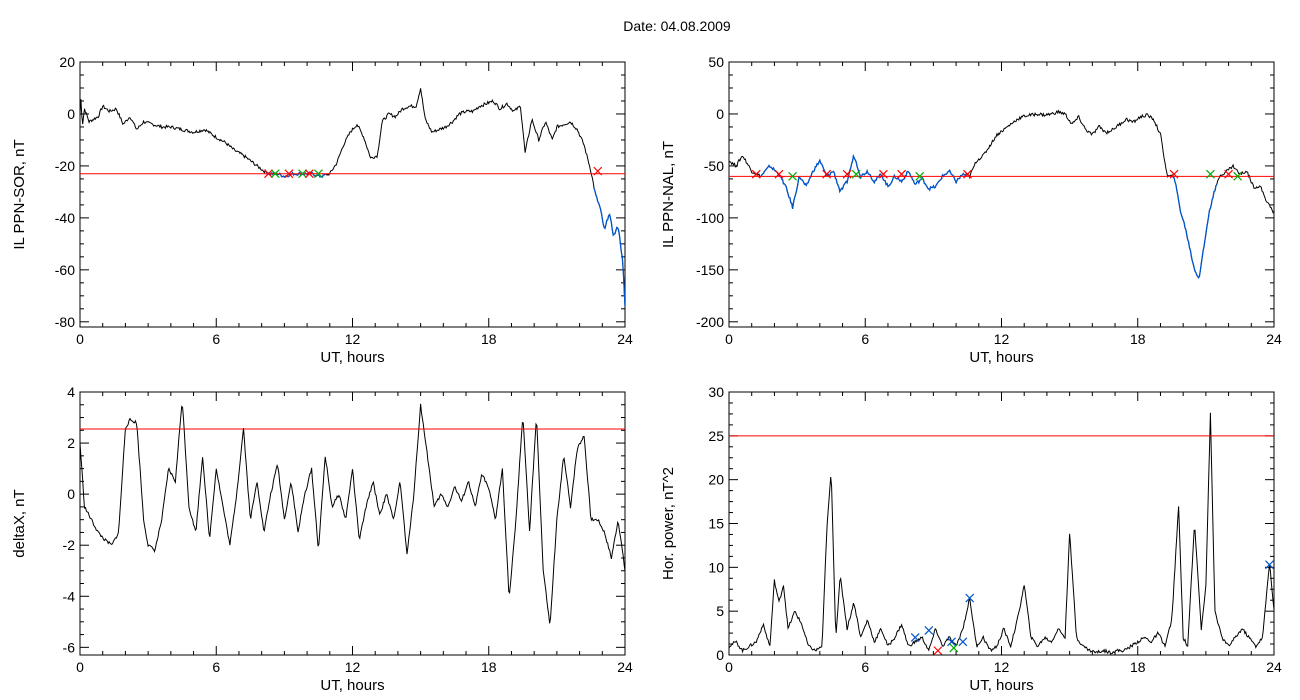 The width and height of the screenshot is (1300, 700). Describe the element at coordinates (714, 166) in the screenshot. I see `y-tick-label: -50` at that location.